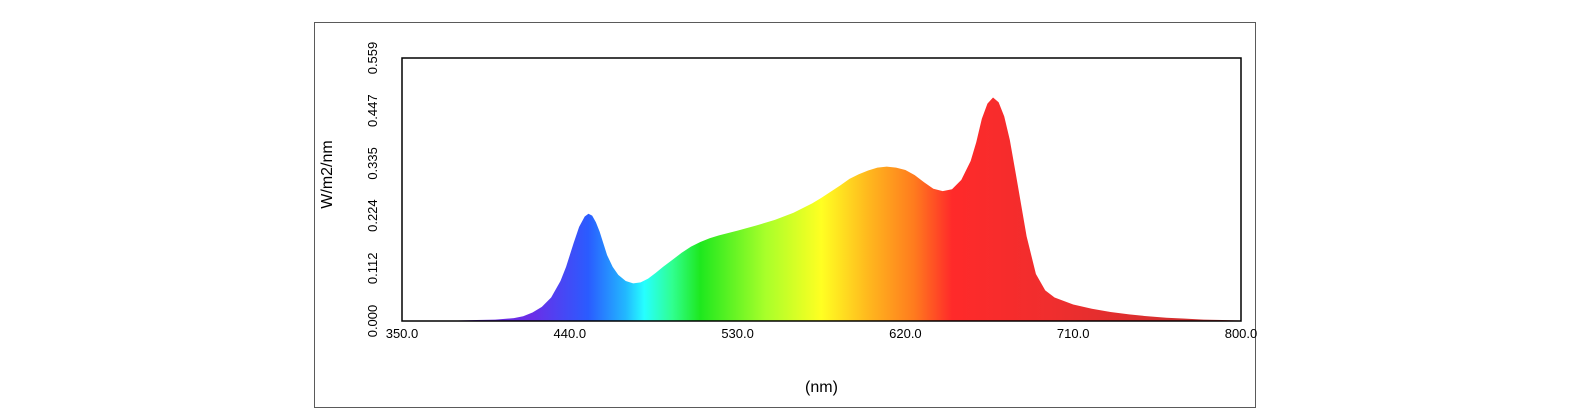  Describe the element at coordinates (1073, 333) in the screenshot. I see `x-tick-label: 710.0` at that location.